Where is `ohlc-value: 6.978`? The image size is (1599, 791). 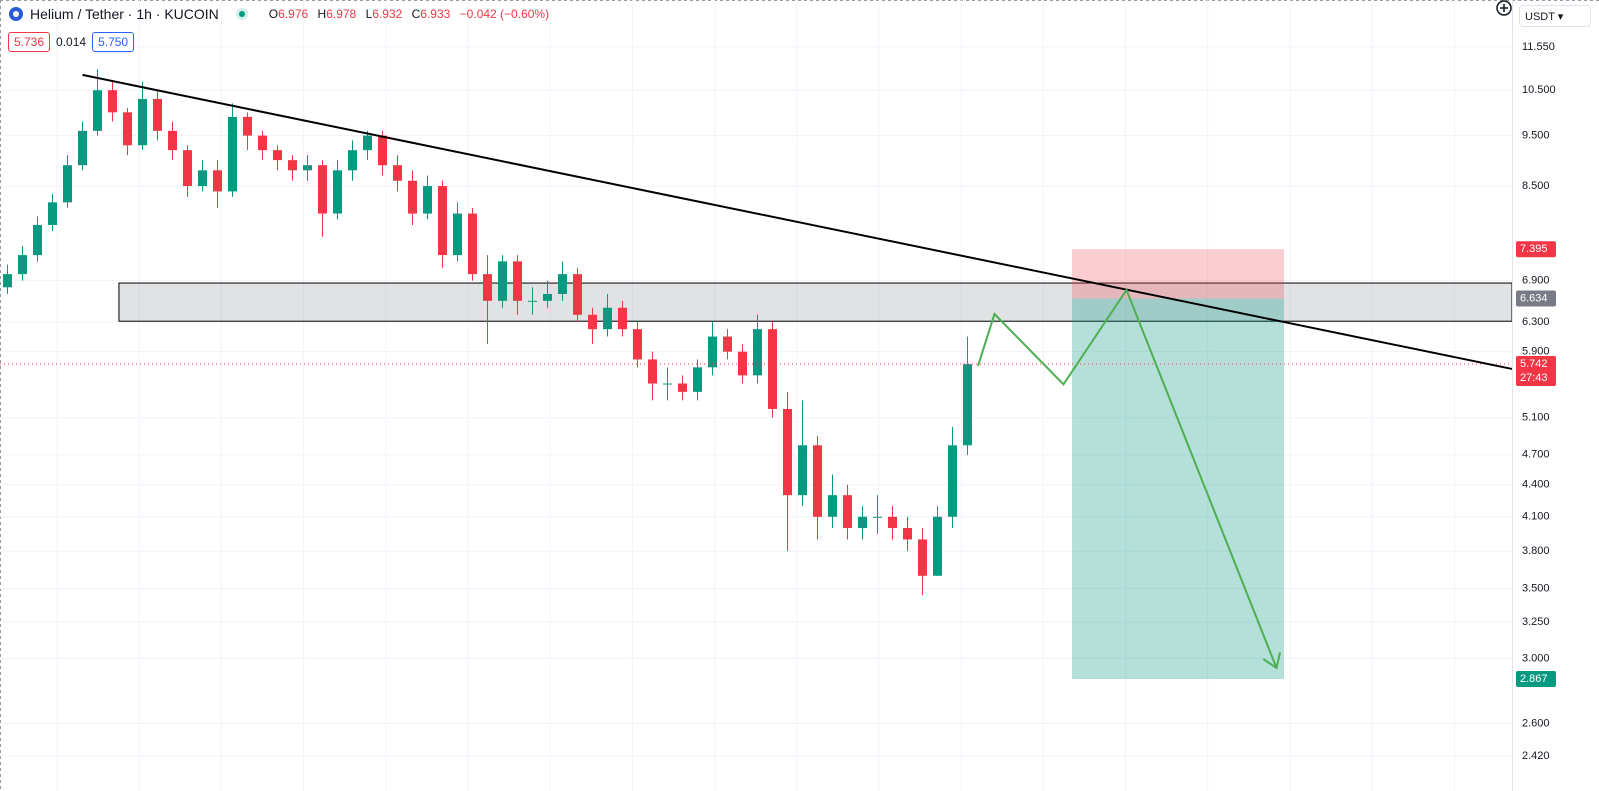 ohlc-value: 6.978 is located at coordinates (341, 14).